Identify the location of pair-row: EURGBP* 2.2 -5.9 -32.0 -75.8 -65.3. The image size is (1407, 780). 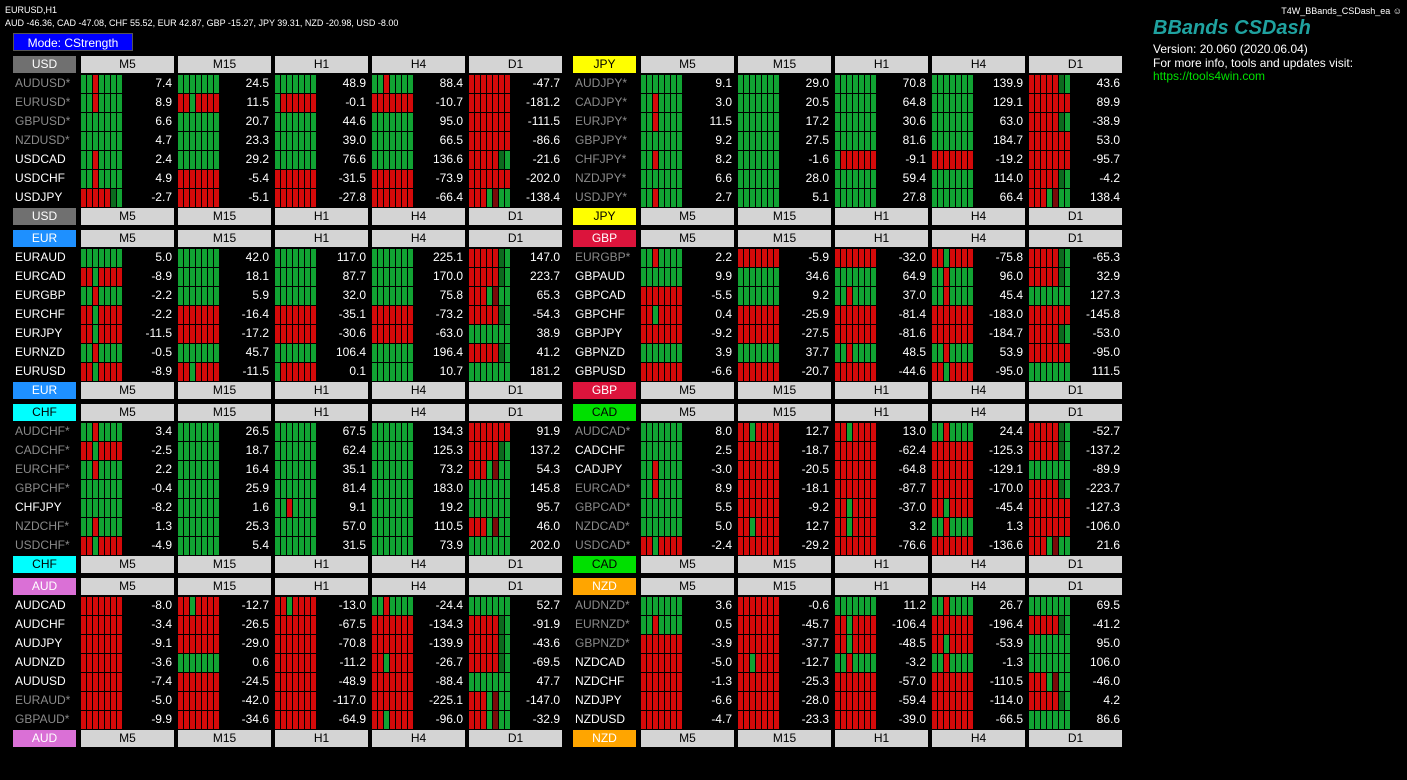
(990, 257).